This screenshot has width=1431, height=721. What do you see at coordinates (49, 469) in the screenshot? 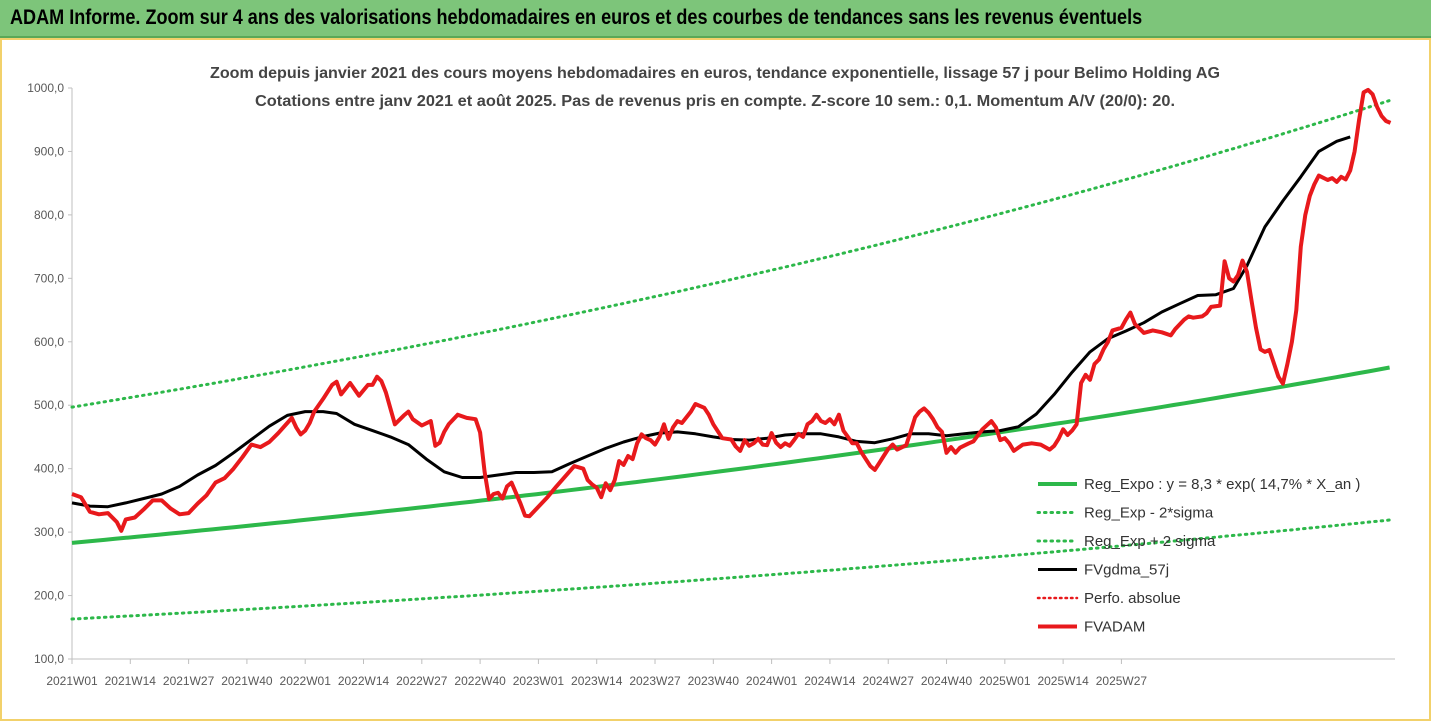
I see `y-tick-label: 400,0` at bounding box center [49, 469].